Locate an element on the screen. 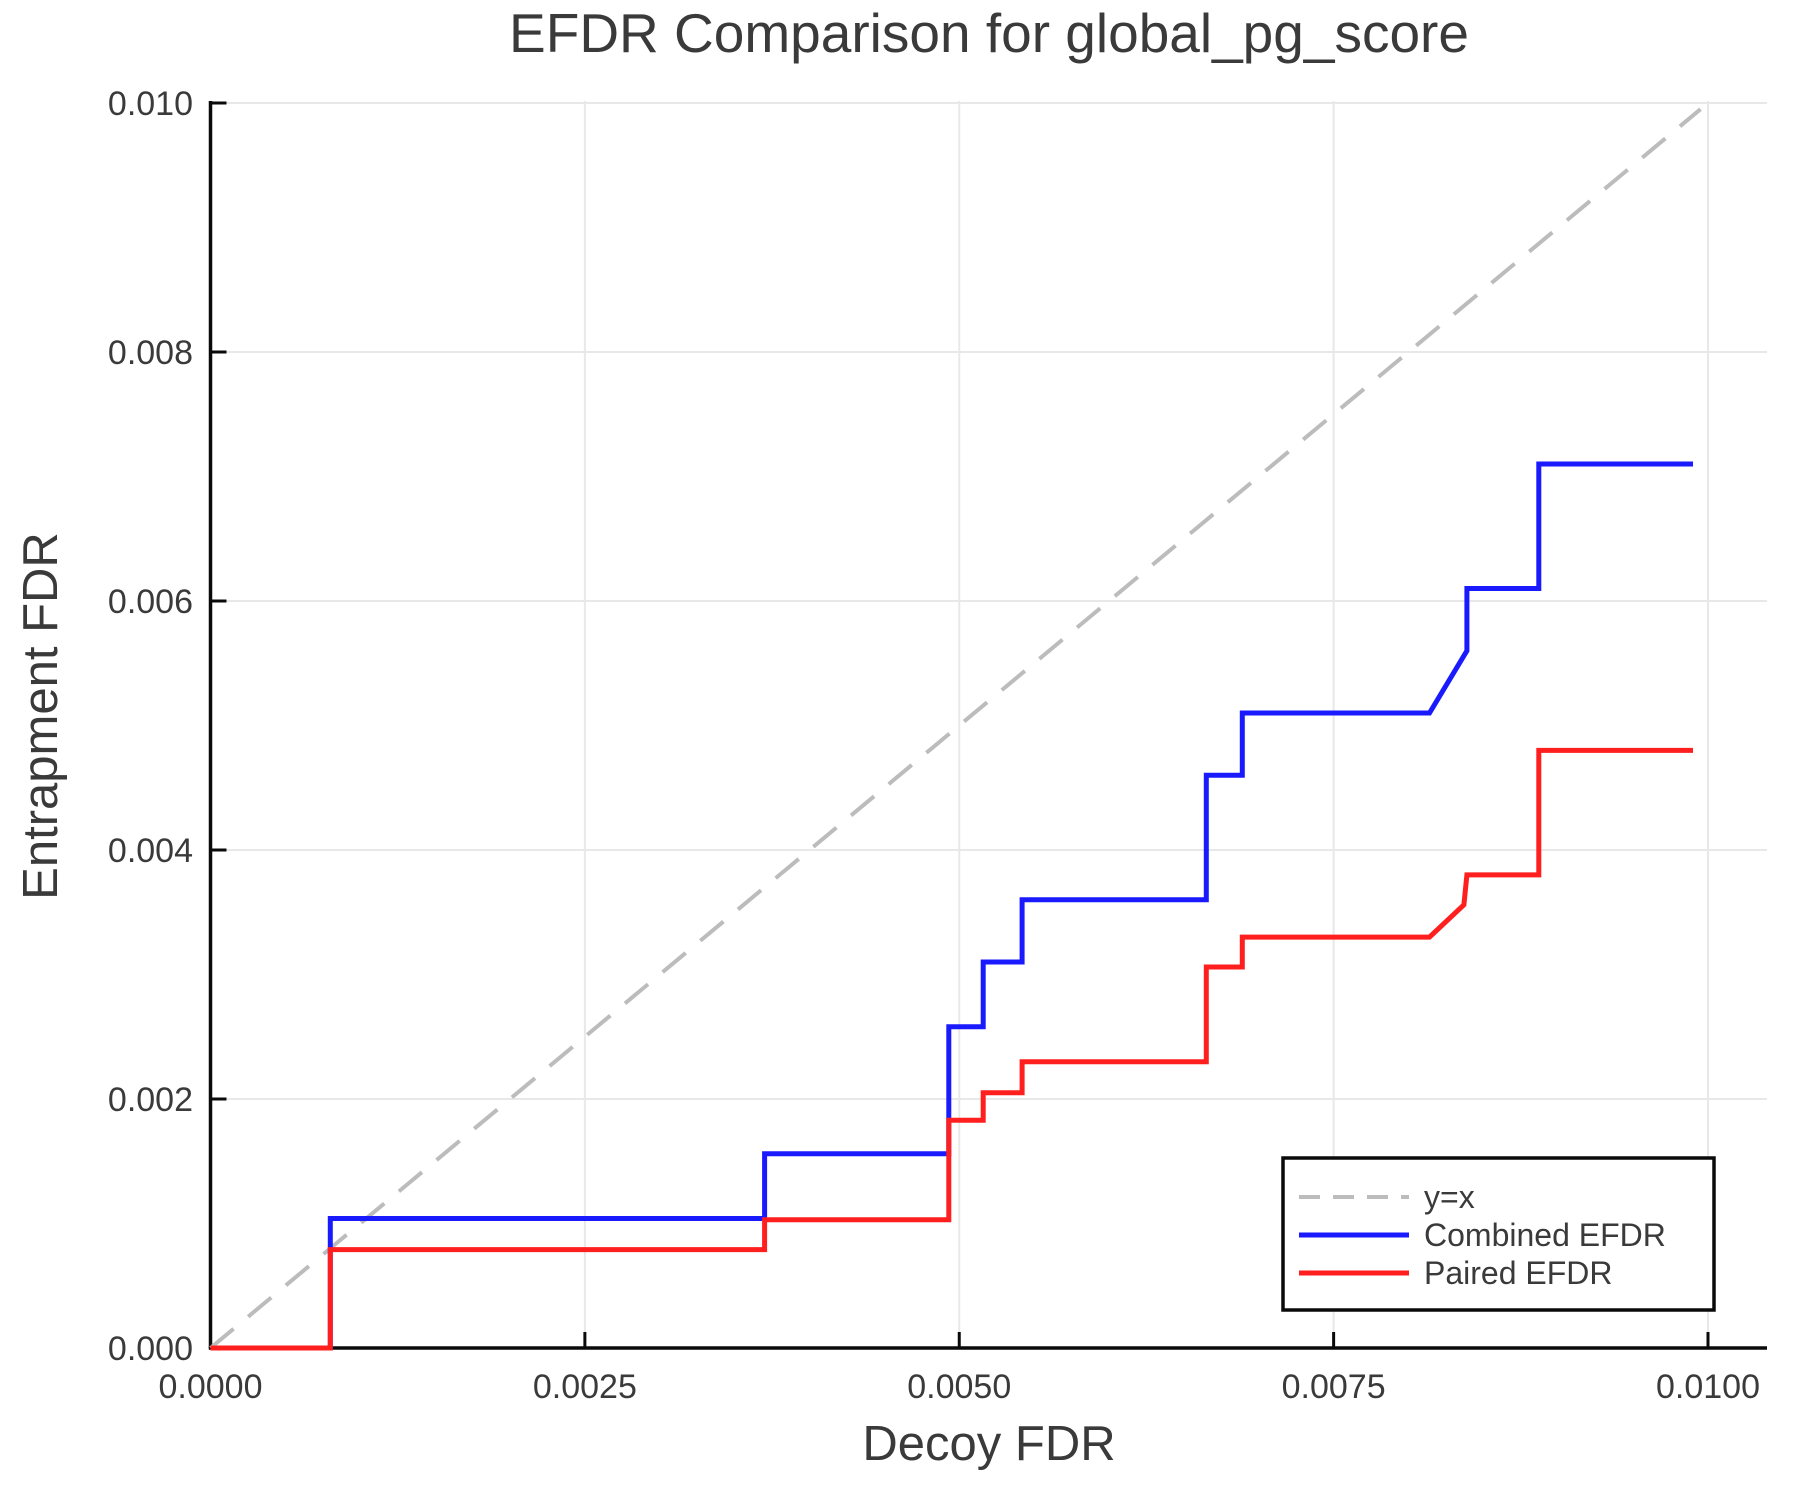 Image resolution: width=1800 pixels, height=1500 pixels. x-tick-label: 0.0100 is located at coordinates (1708, 1387).